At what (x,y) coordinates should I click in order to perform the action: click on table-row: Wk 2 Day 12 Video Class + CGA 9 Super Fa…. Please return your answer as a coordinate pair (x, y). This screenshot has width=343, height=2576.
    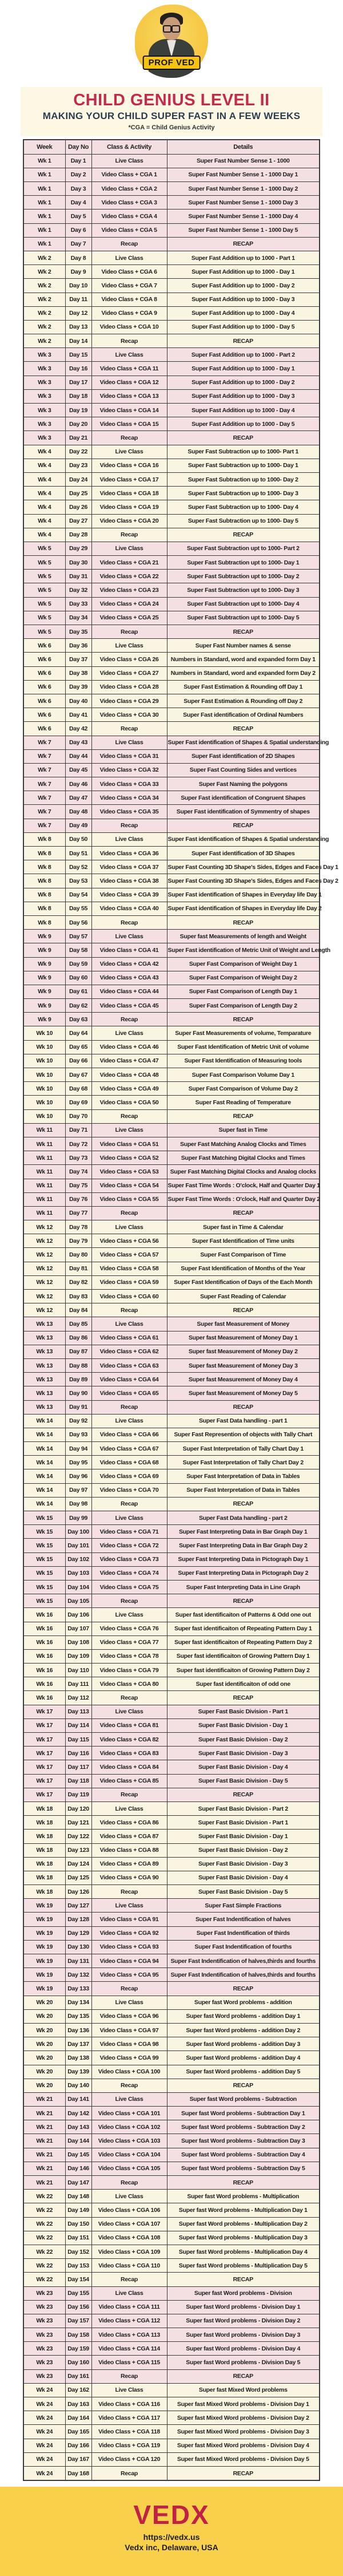
    Looking at the image, I should click on (171, 313).